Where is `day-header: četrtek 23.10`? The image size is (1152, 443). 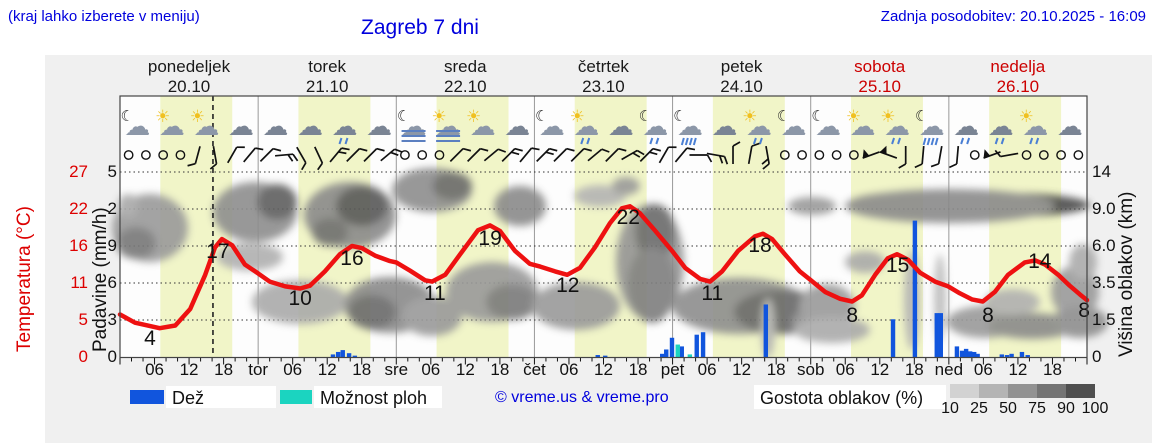
day-header: četrtek 23.10 is located at coordinates (603, 77).